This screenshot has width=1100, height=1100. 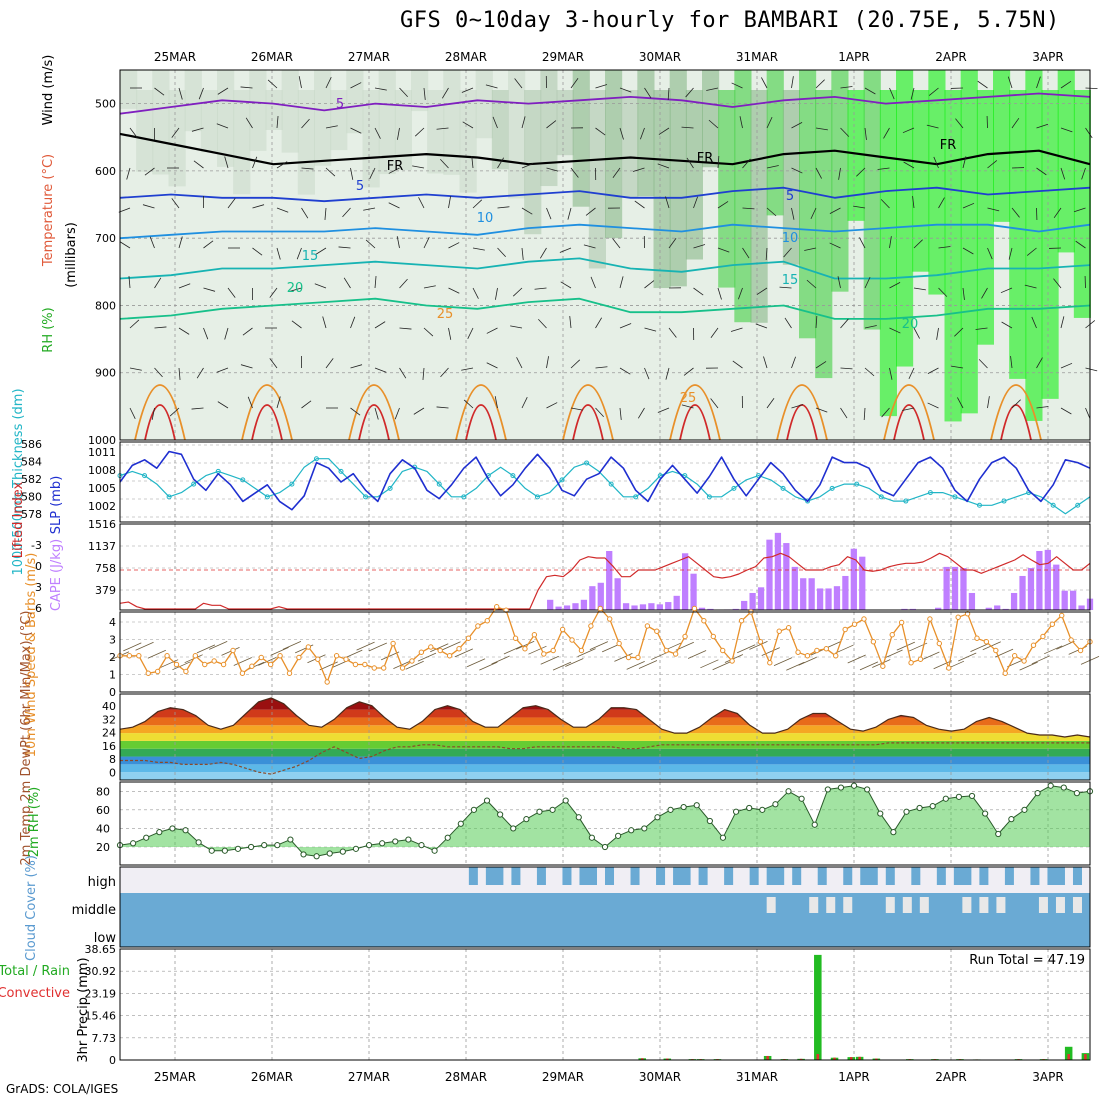 I want to click on contour-label: 20, so click(x=295, y=288).